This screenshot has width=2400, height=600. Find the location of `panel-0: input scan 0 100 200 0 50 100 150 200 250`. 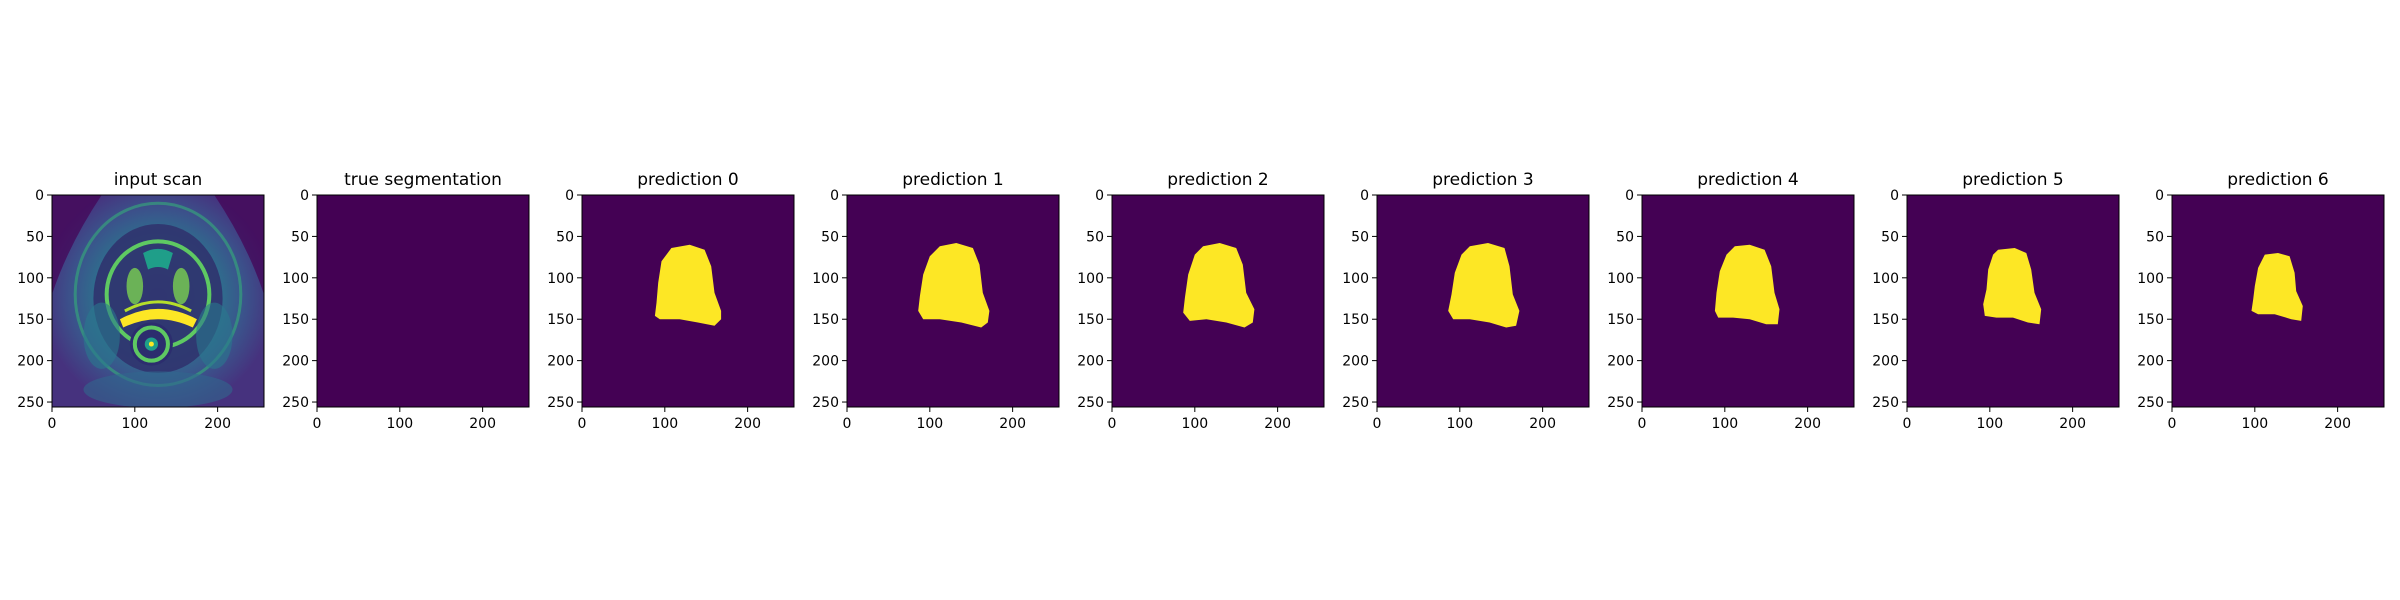

panel-0: input scan 0 100 200 0 50 100 150 200 250 is located at coordinates (141, 301).